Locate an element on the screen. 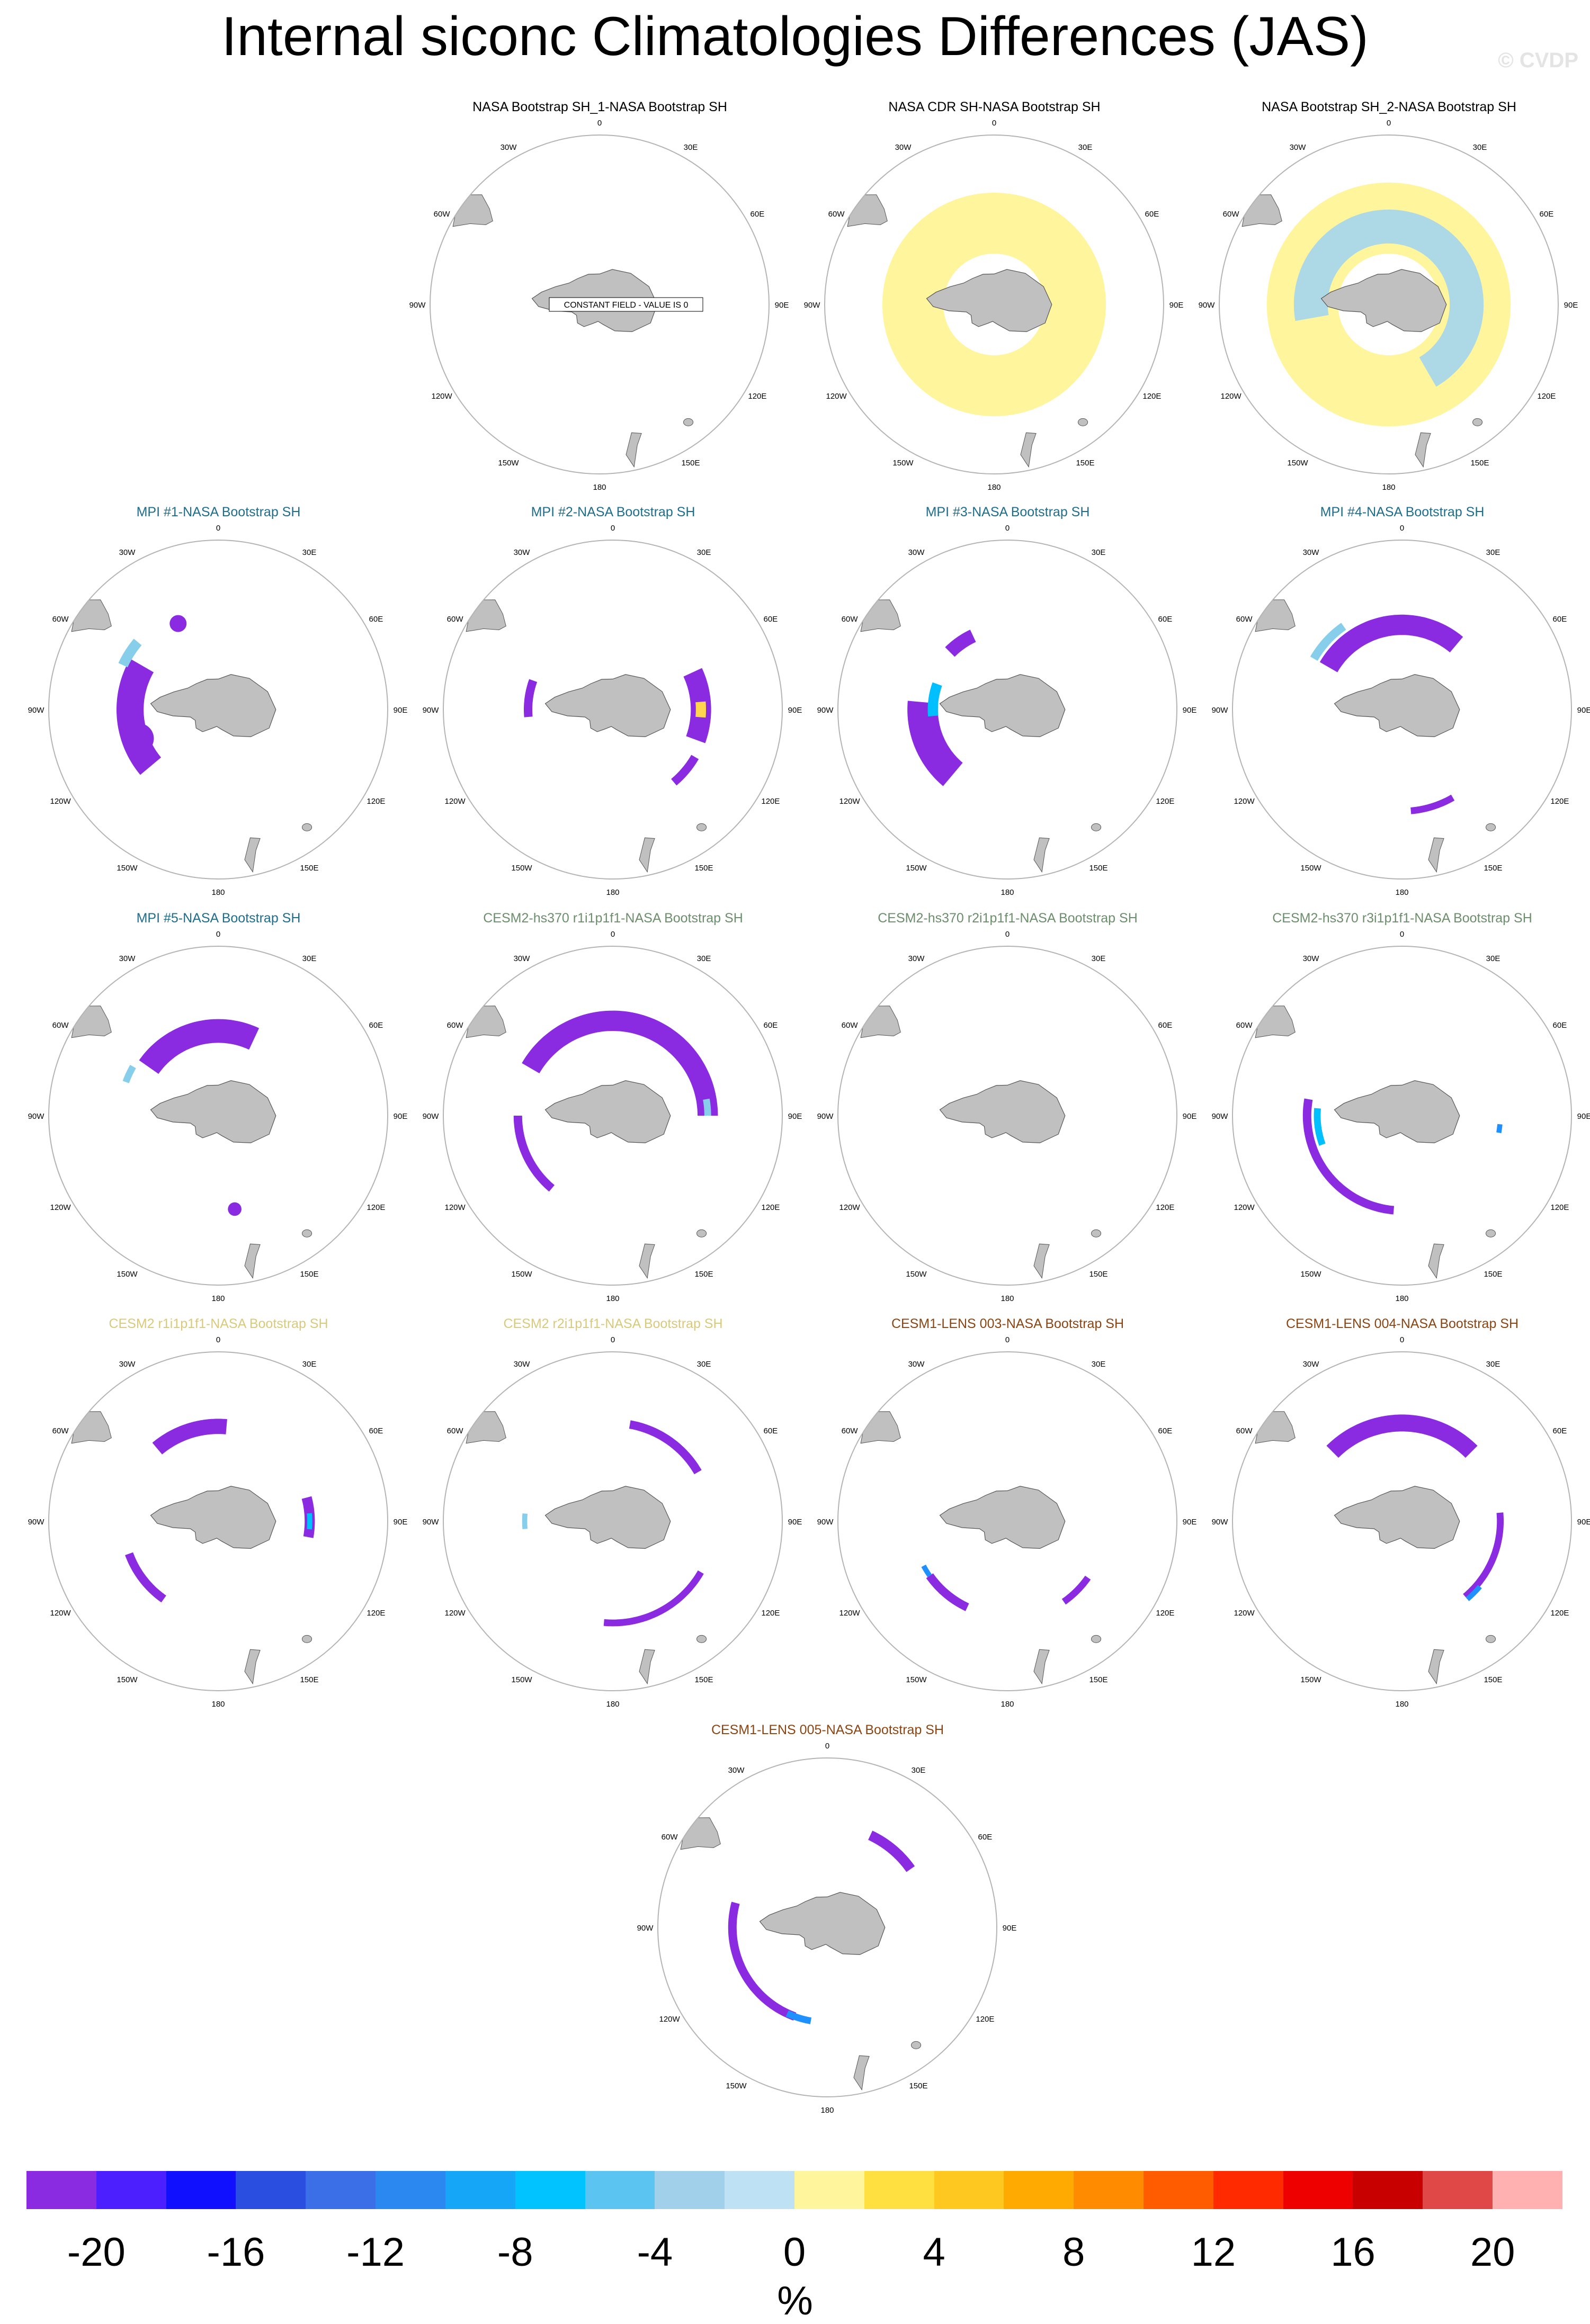 This screenshot has width=1590, height=2324. colorbar-tick-label: 8 is located at coordinates (1073, 2252).